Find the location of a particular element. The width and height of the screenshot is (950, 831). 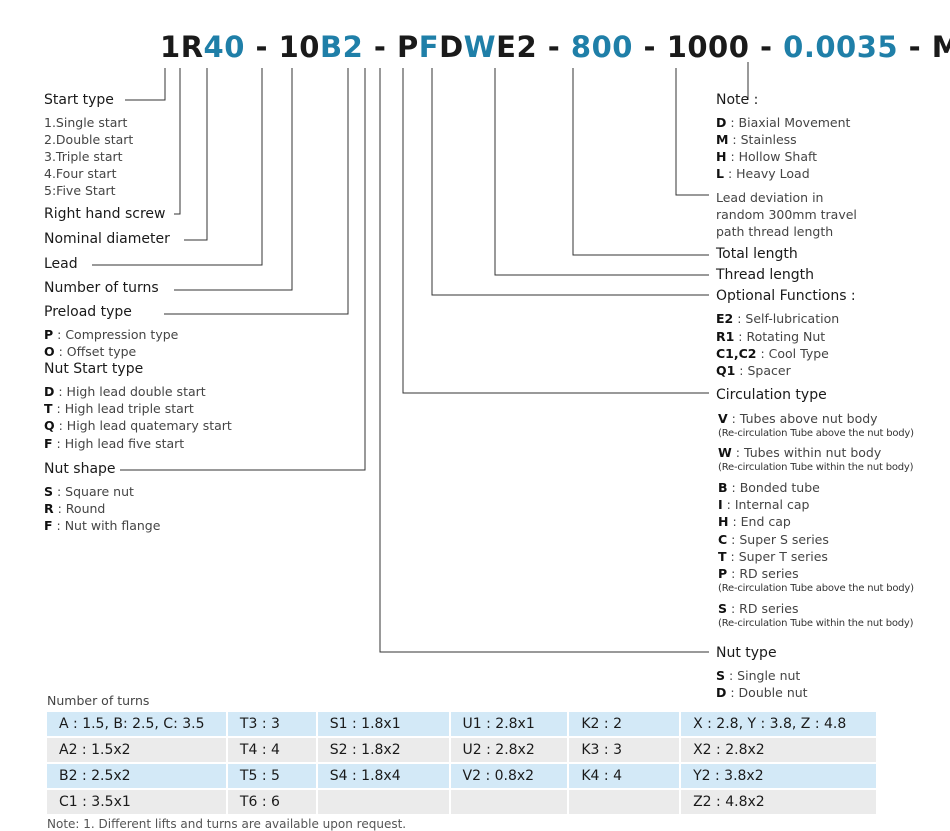

code-note: M is located at coordinates (940, 47).